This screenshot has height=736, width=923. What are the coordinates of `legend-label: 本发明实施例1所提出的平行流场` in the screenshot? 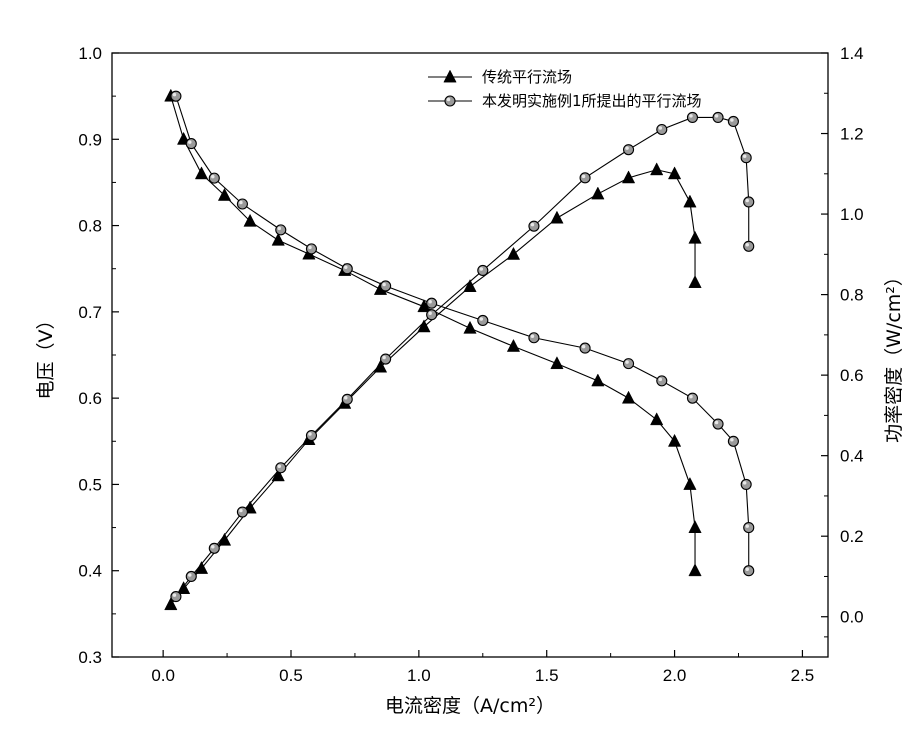 It's located at (592, 101).